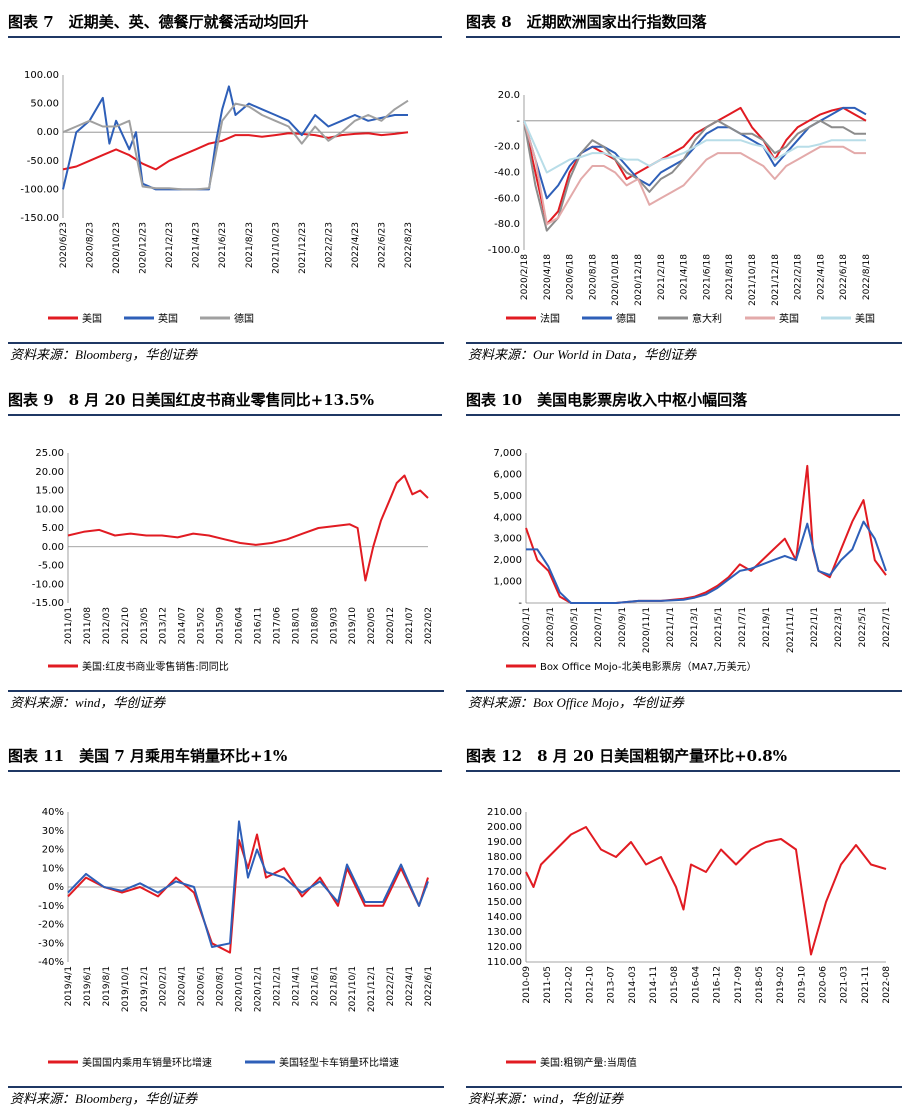 Image resolution: width=904 pixels, height=1110 pixels. Describe the element at coordinates (776, 280) in the screenshot. I see `x-tick-label: 2021/12/18` at that location.